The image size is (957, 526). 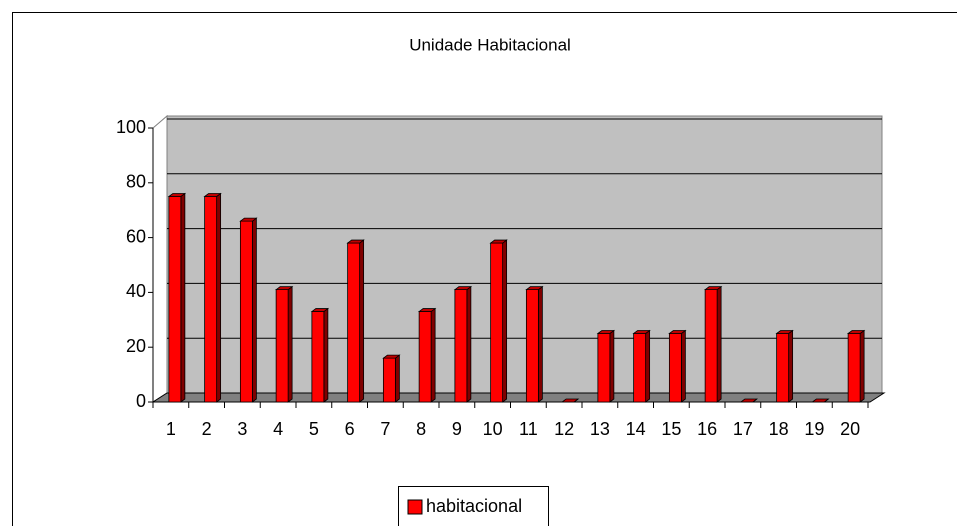 I want to click on y-tick-label: 100, so click(x=131, y=127).